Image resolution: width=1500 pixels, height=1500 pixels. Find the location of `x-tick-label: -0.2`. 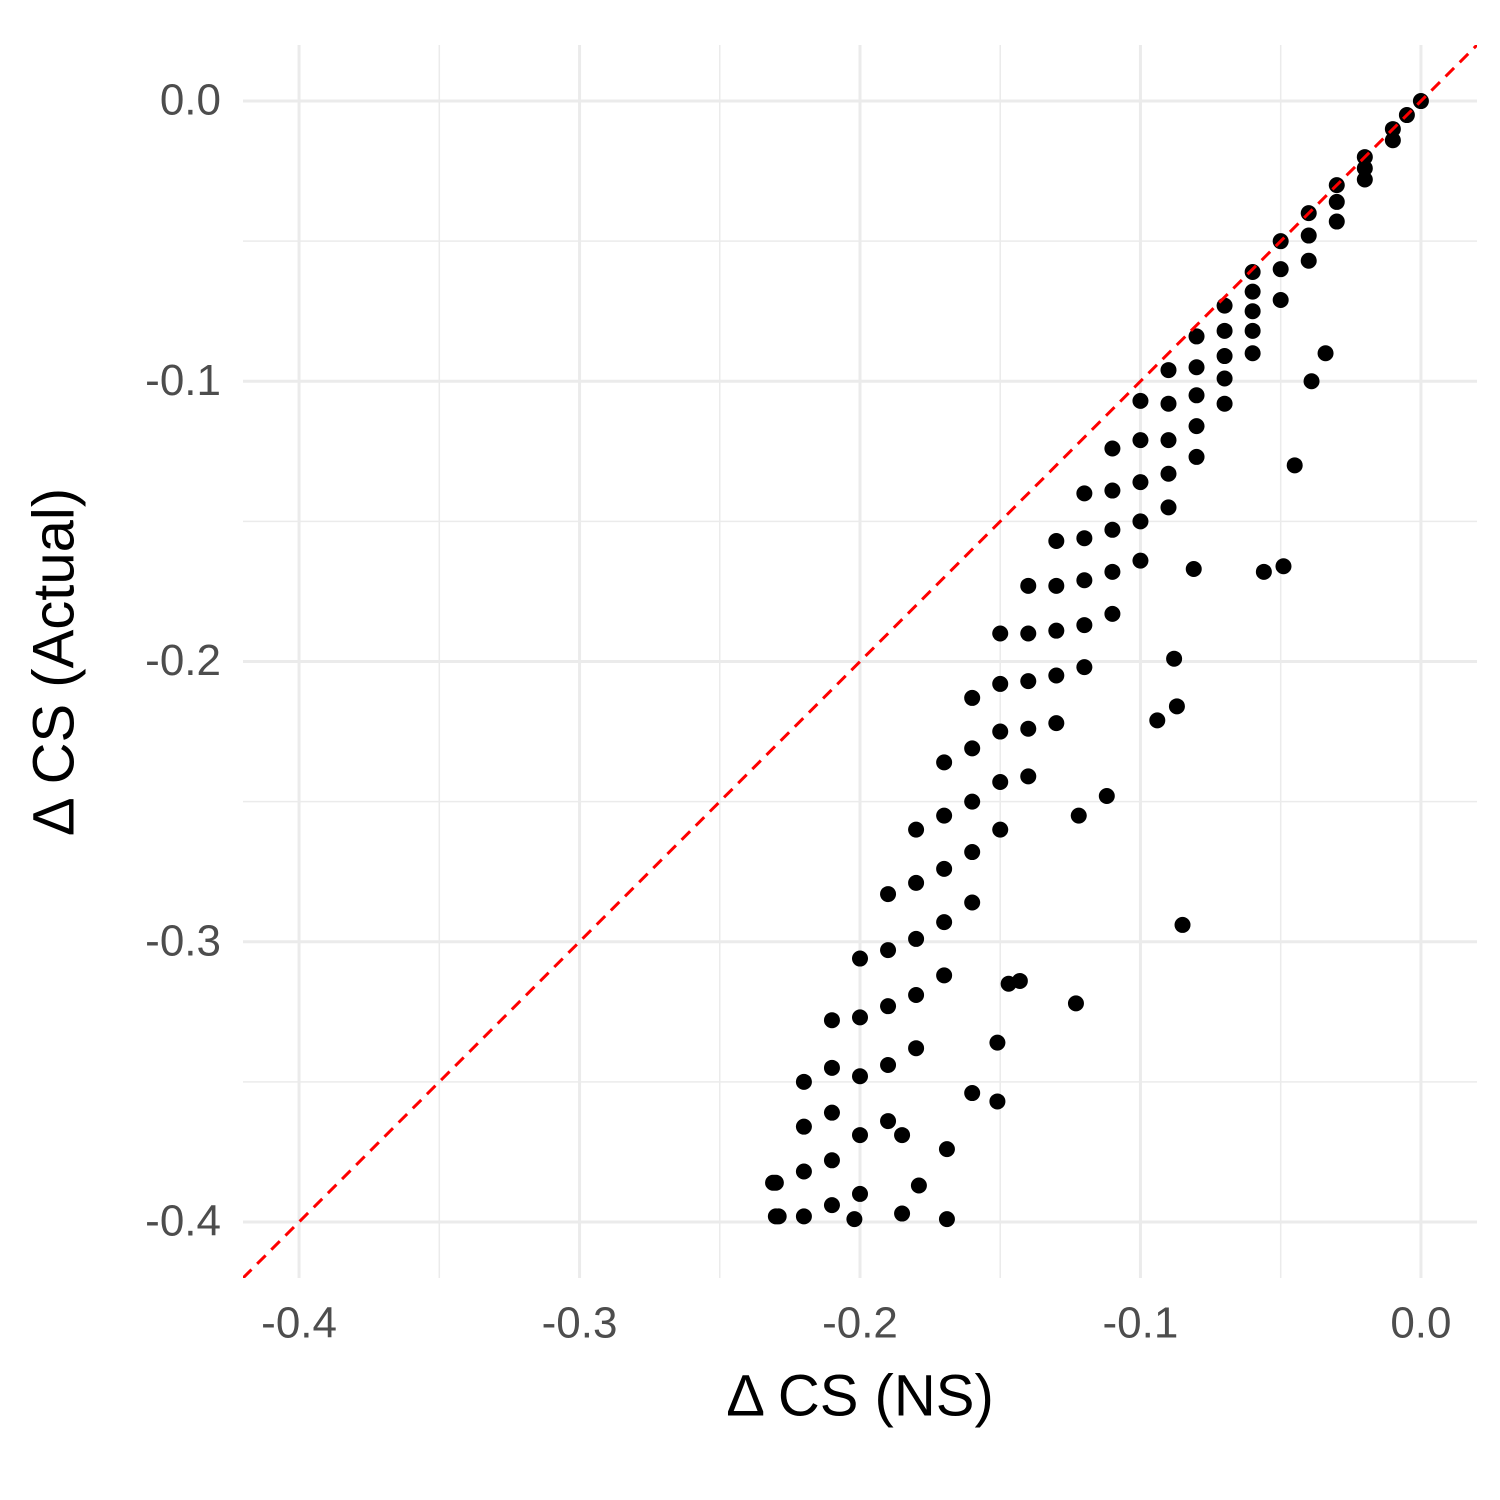

x-tick-label: -0.2 is located at coordinates (860, 1323).